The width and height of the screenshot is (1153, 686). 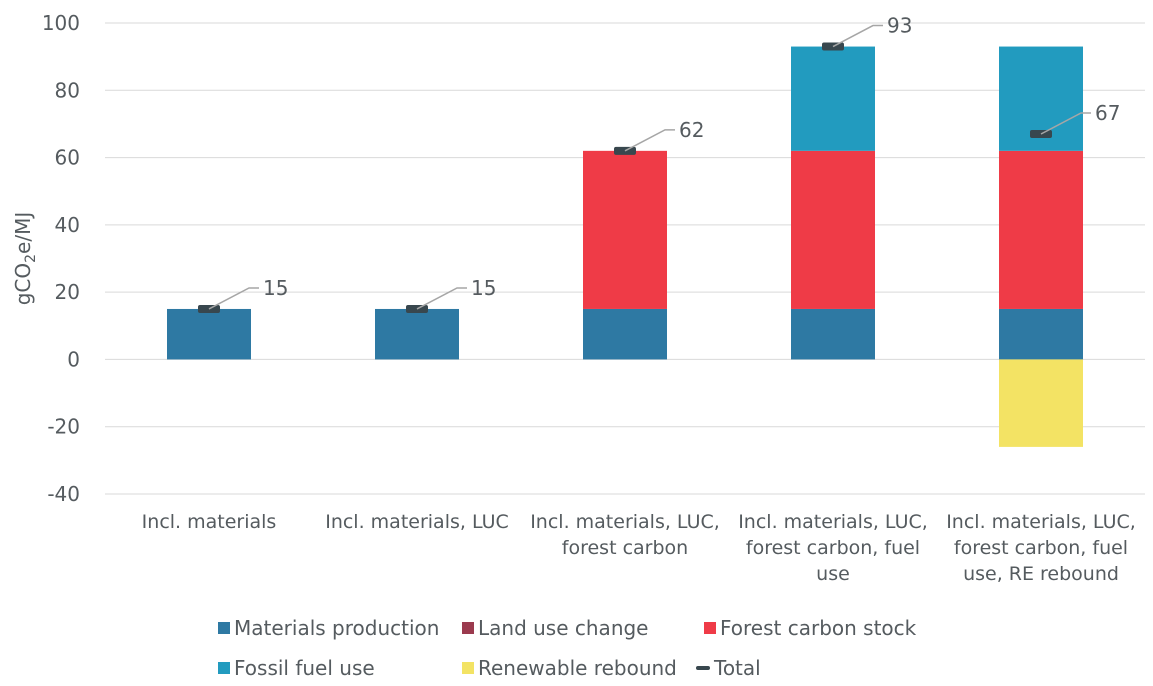 I want to click on legend-item-forest-carbon-stock: Forest carbon stock, so click(x=810, y=628).